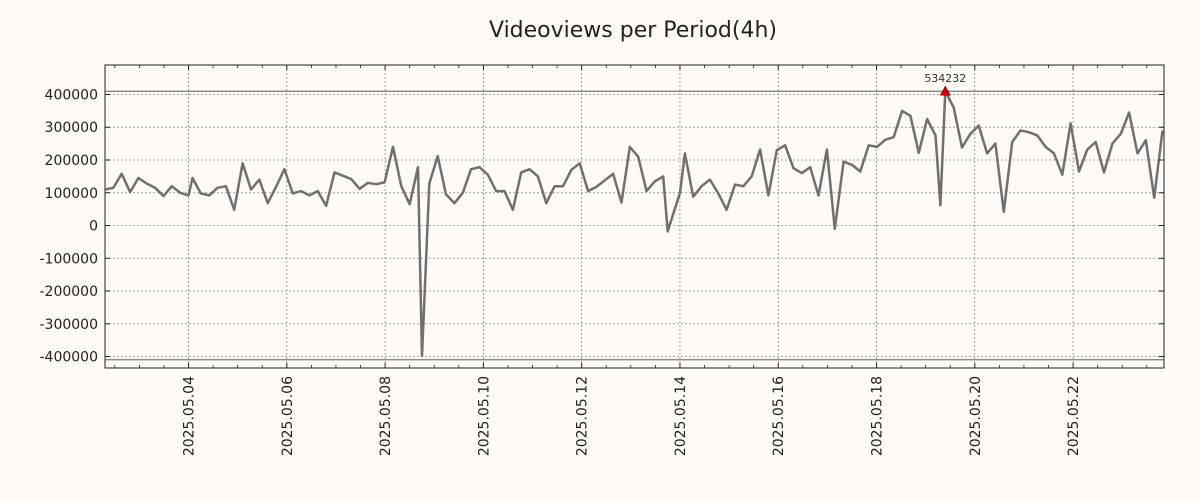 The width and height of the screenshot is (1200, 500). Describe the element at coordinates (583, 416) in the screenshot. I see `x-tick-label: 2025.05.12` at that location.